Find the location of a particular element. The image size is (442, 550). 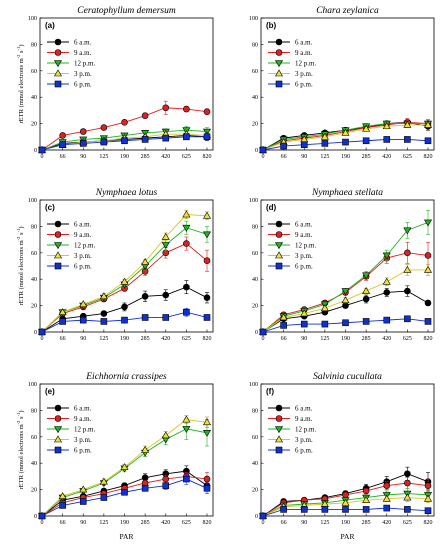

legend-item-3-p-m: 3 p.m. is located at coordinates (290, 255).